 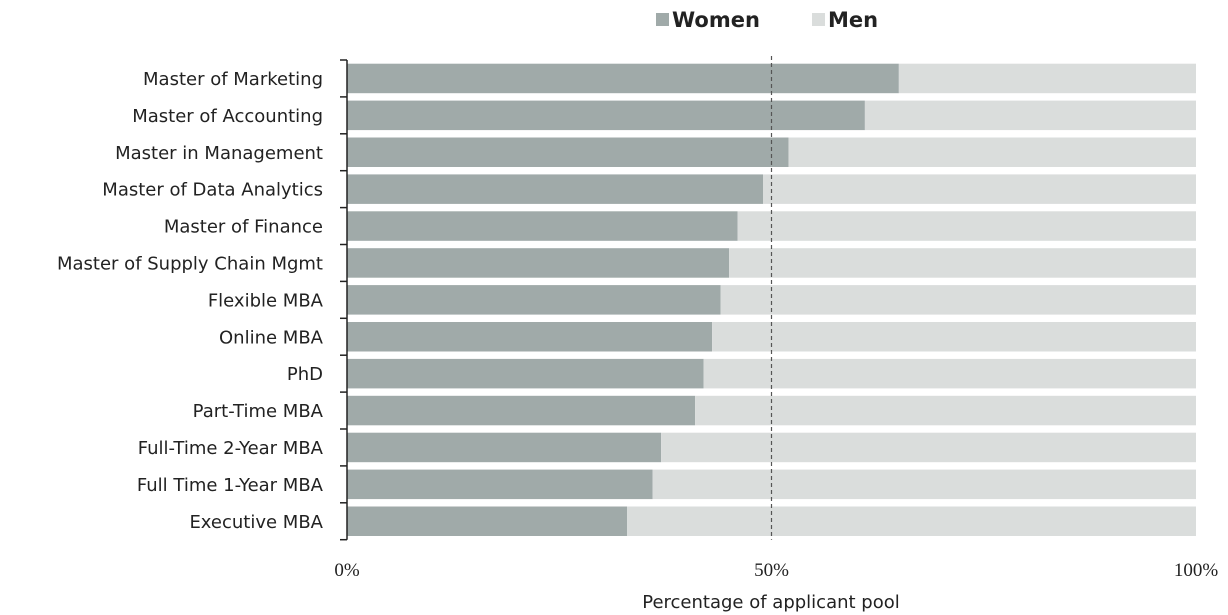 What do you see at coordinates (534, 300) in the screenshot?
I see `bar-women-flexible-mba` at bounding box center [534, 300].